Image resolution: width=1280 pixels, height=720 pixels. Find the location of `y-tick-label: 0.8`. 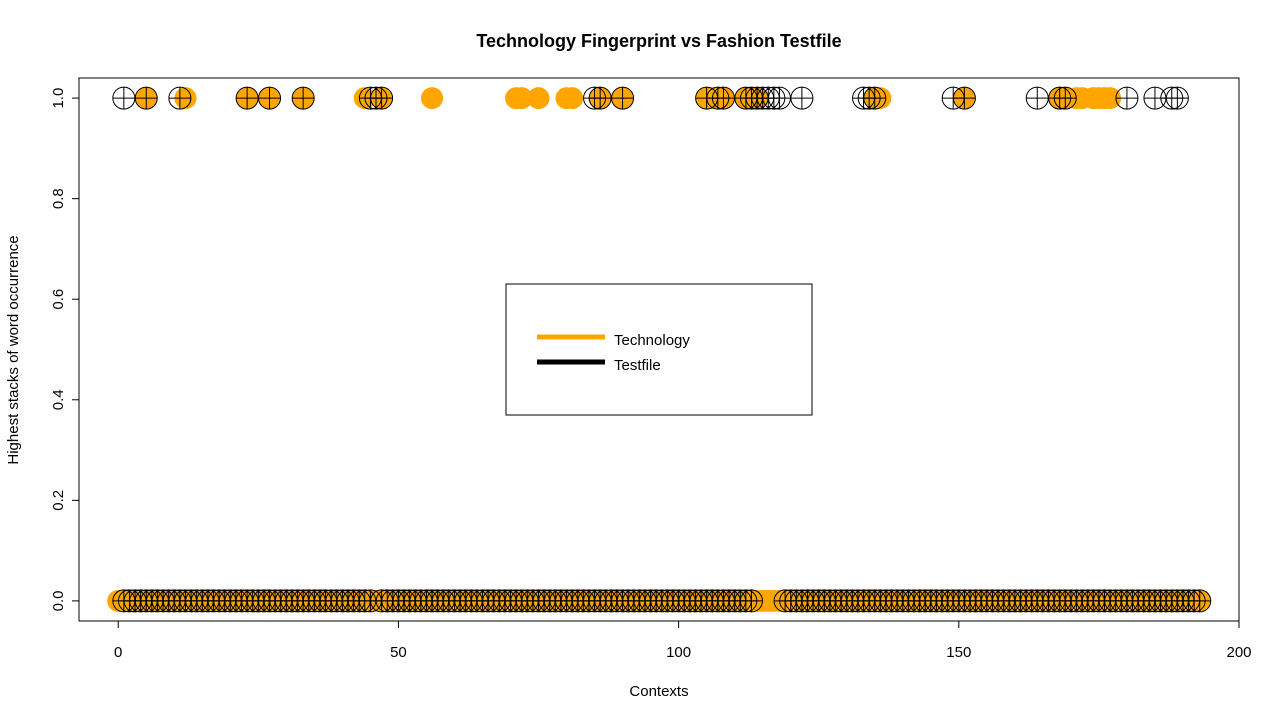

y-tick-label: 0.8 is located at coordinates (58, 198).